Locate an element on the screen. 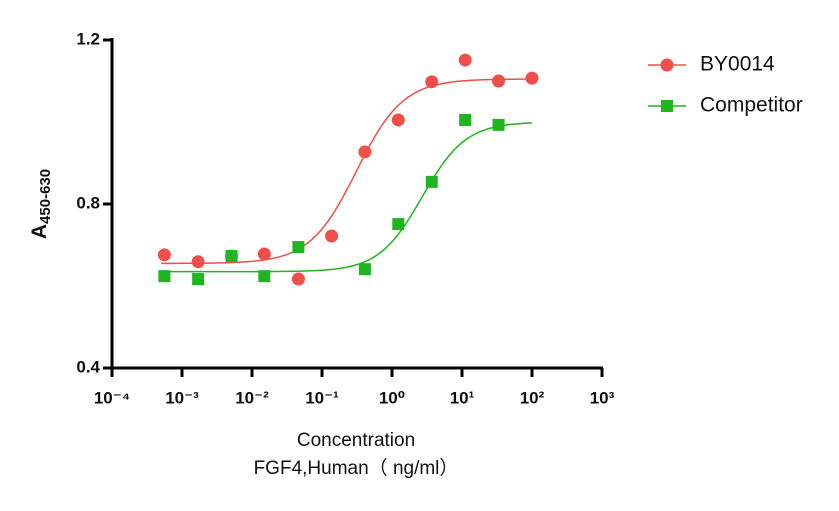 This screenshot has width=839, height=511. y-label-subscript: 450-630 is located at coordinates (45, 196).